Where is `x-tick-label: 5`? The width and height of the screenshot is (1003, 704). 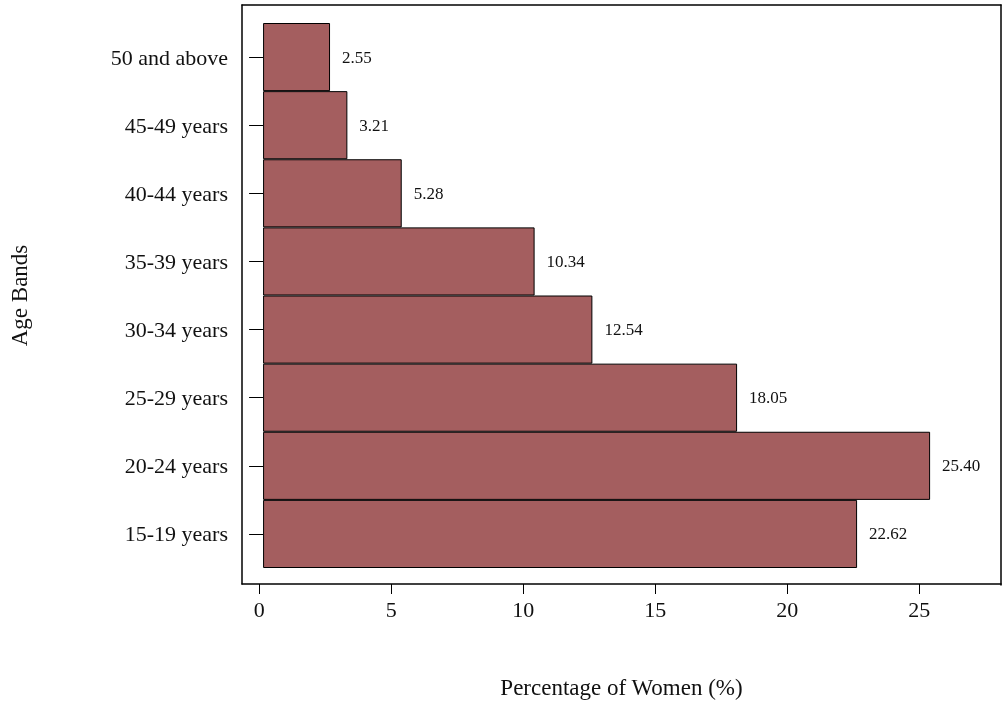
x-tick-label: 5 is located at coordinates (391, 609).